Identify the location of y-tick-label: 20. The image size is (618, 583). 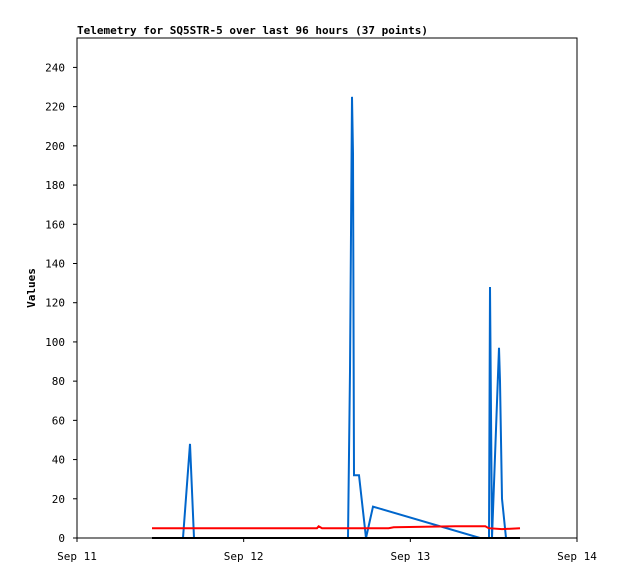
(58, 499).